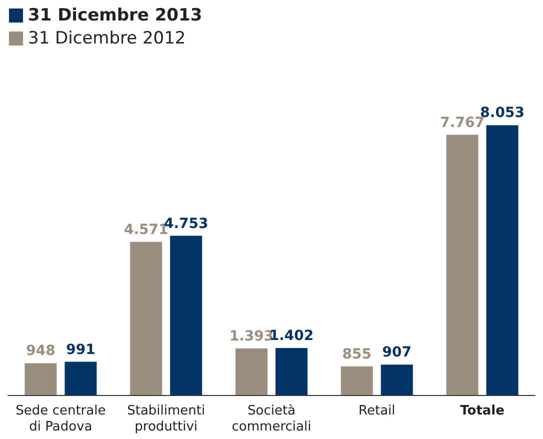 This screenshot has width=543, height=439. I want to click on x-tick-label: Società commerciali, so click(272, 419).